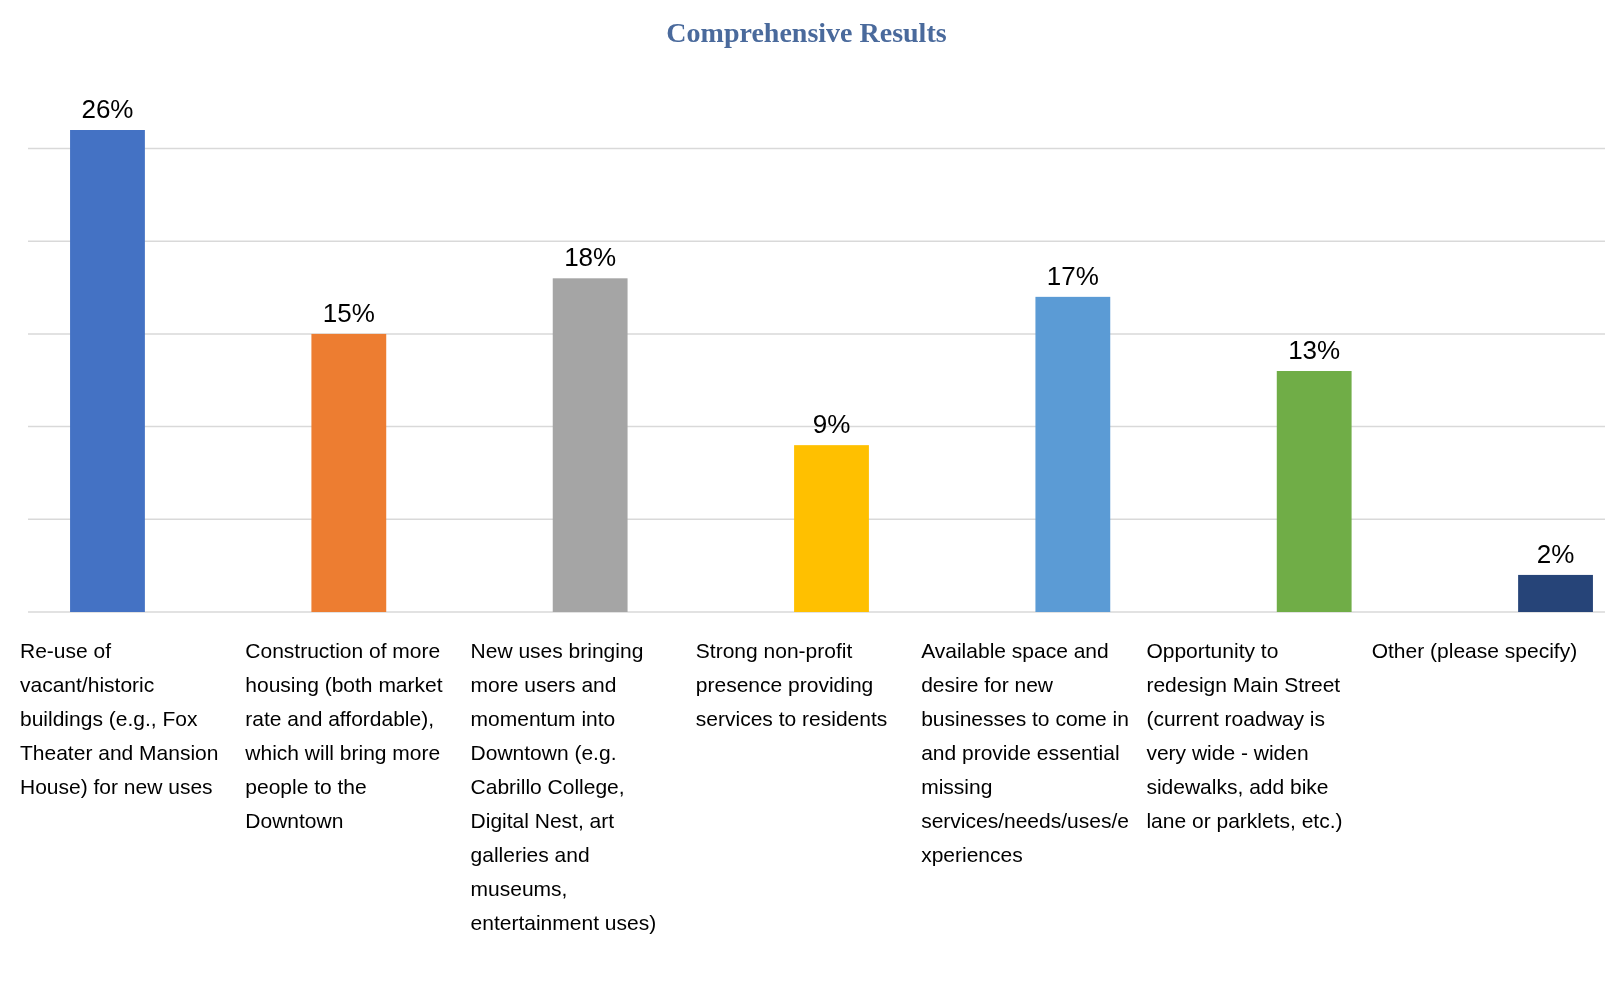 This screenshot has height=1002, width=1613. I want to click on x-tick-label: Construction of more housing (both market rate and affordable), which will bring more people to the Downtown, so click(343, 735).